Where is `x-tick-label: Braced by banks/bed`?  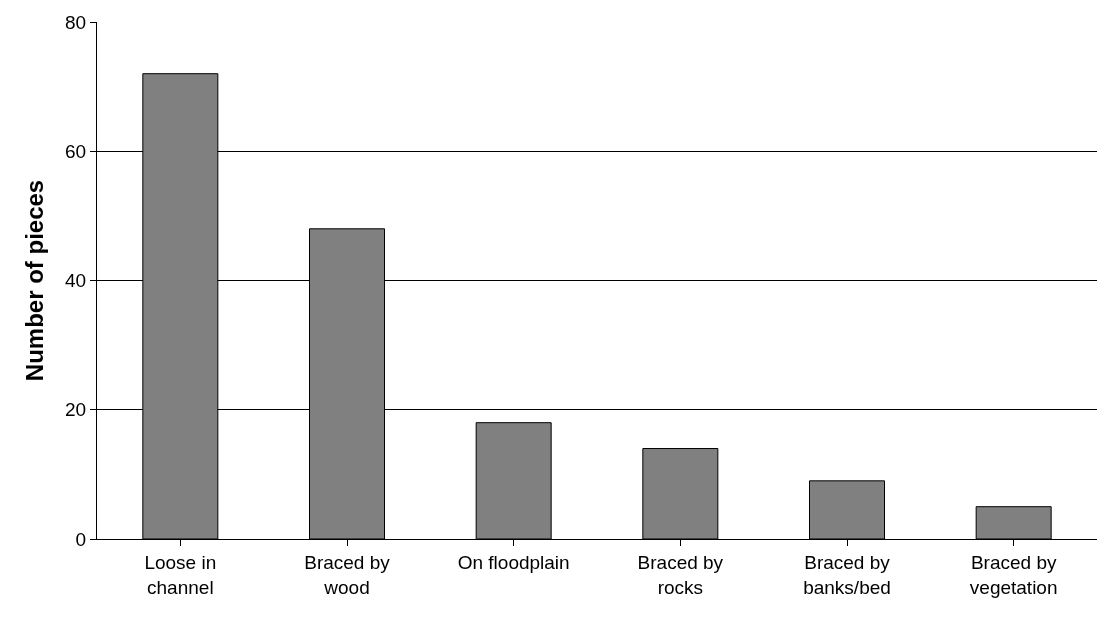 x-tick-label: Braced by banks/bed is located at coordinates (847, 574).